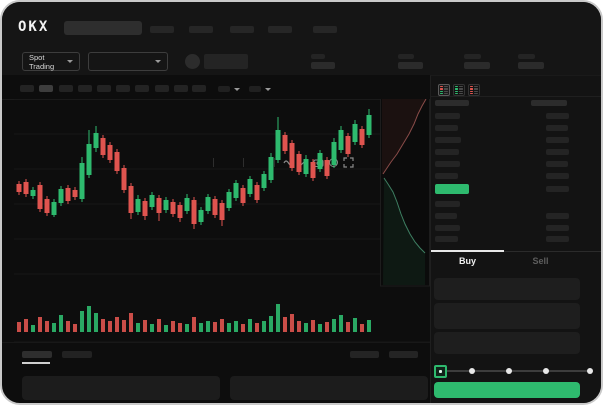 The height and width of the screenshot is (405, 603). What do you see at coordinates (51, 61) in the screenshot?
I see `market-type-dropdown: Spot Trading` at bounding box center [51, 61].